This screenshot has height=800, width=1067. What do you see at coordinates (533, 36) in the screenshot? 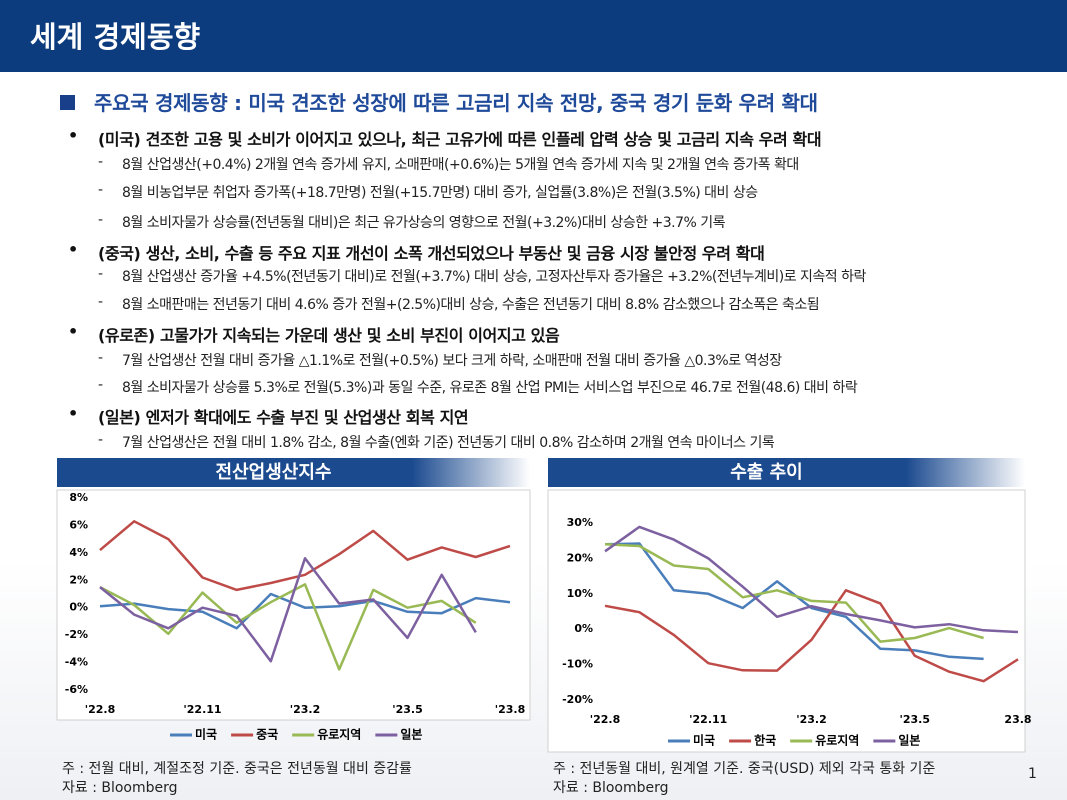
I see `header-bar` at bounding box center [533, 36].